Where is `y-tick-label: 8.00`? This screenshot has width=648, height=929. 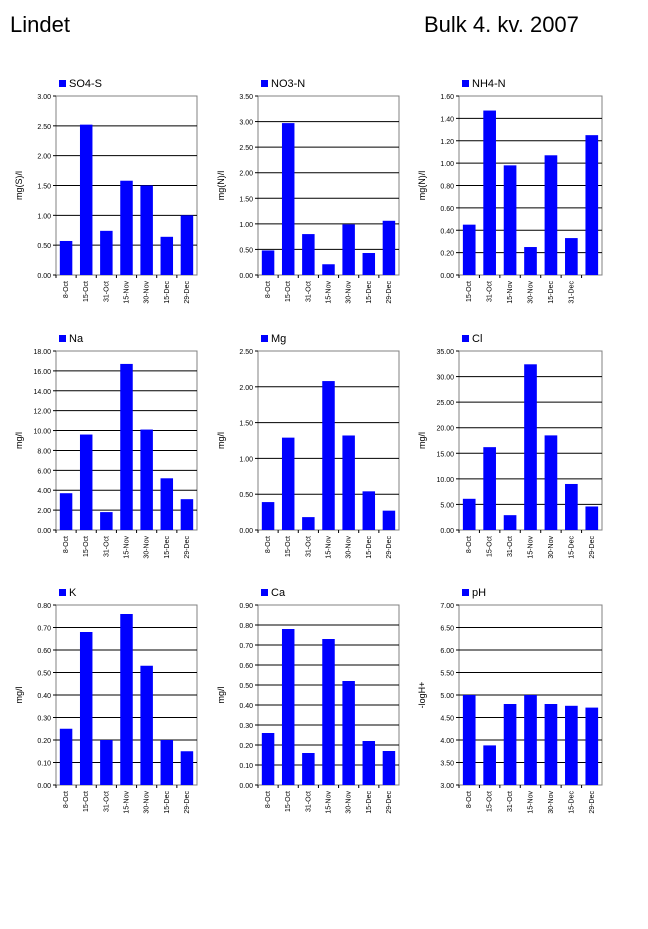
y-tick-label: 8.00 is located at coordinates (44, 451).